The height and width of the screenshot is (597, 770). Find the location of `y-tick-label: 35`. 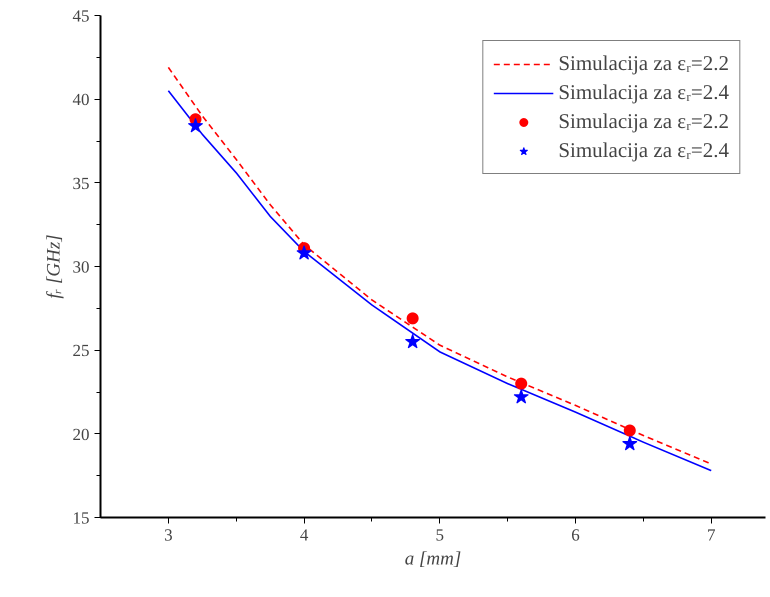

y-tick-label: 35 is located at coordinates (81, 183).